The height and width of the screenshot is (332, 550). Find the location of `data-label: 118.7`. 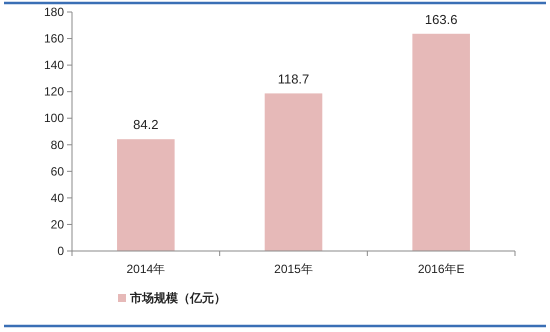

data-label: 118.7 is located at coordinates (294, 78).